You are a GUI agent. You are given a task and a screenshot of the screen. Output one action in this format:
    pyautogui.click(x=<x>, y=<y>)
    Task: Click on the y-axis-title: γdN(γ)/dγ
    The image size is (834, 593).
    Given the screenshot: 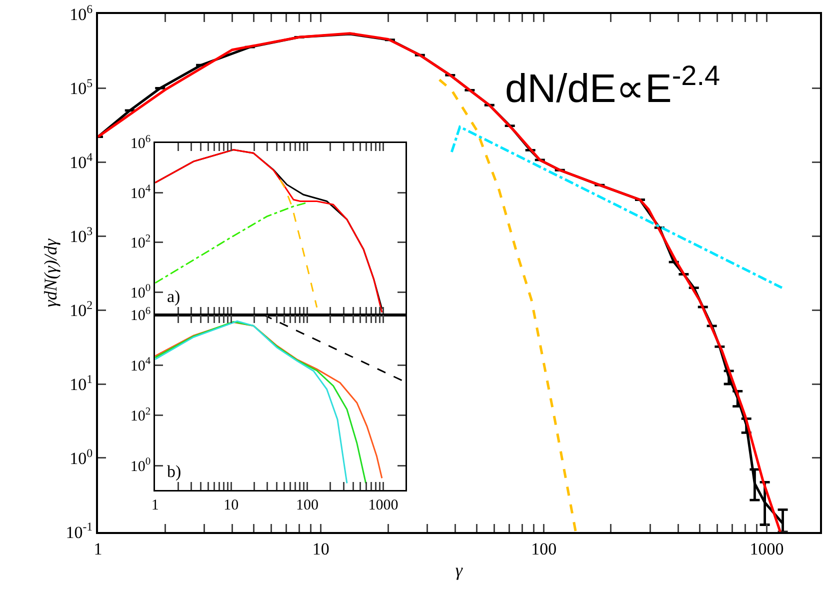 What is the action you would take?
    pyautogui.click(x=50, y=273)
    